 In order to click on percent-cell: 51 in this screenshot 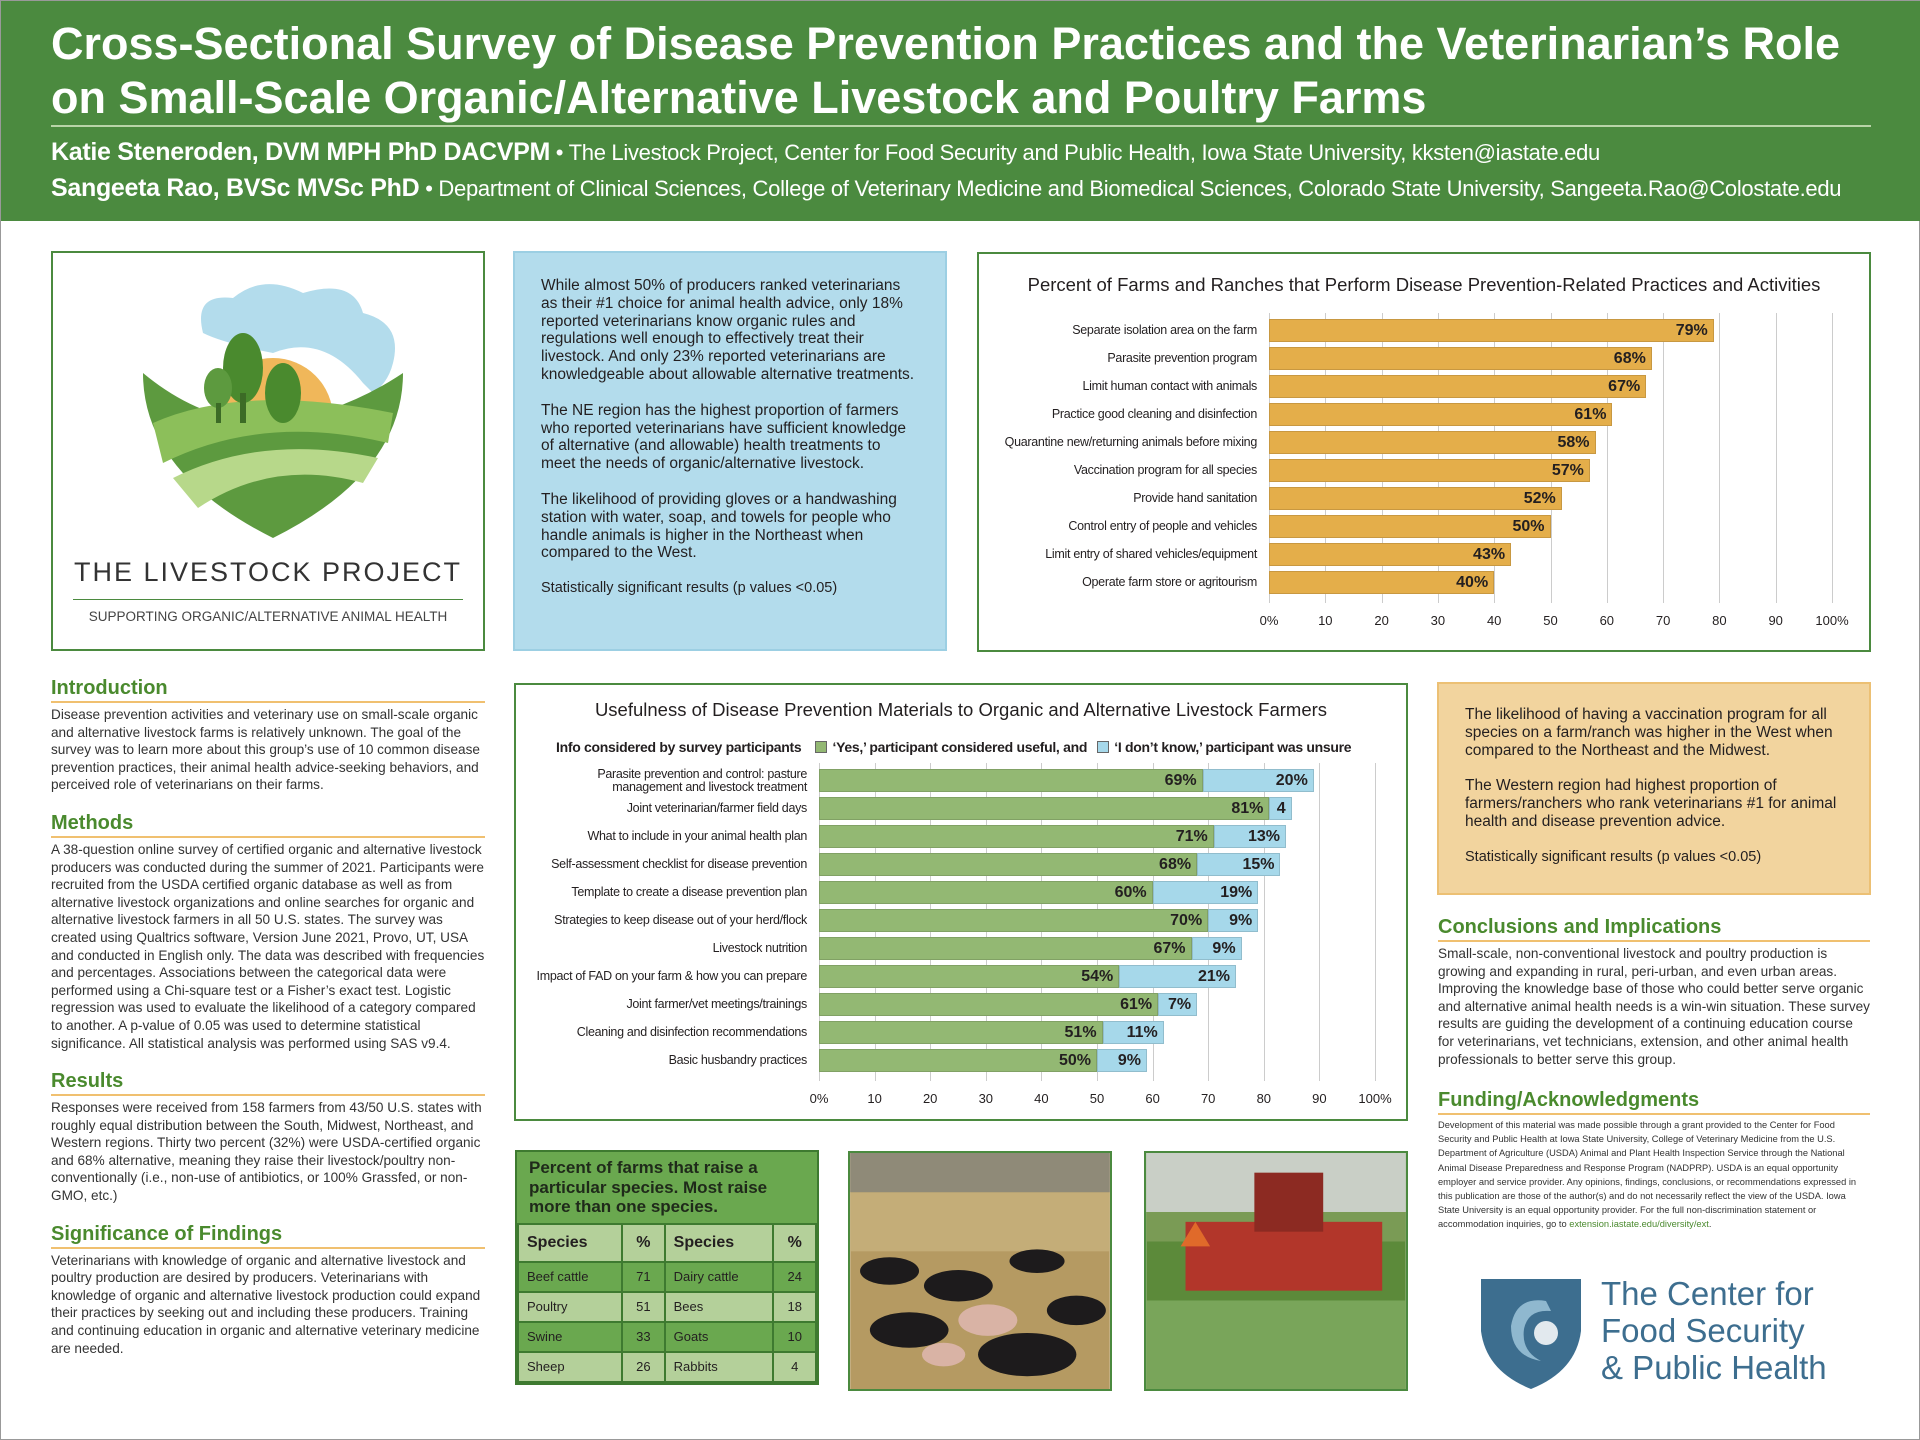, I will do `click(643, 1306)`.